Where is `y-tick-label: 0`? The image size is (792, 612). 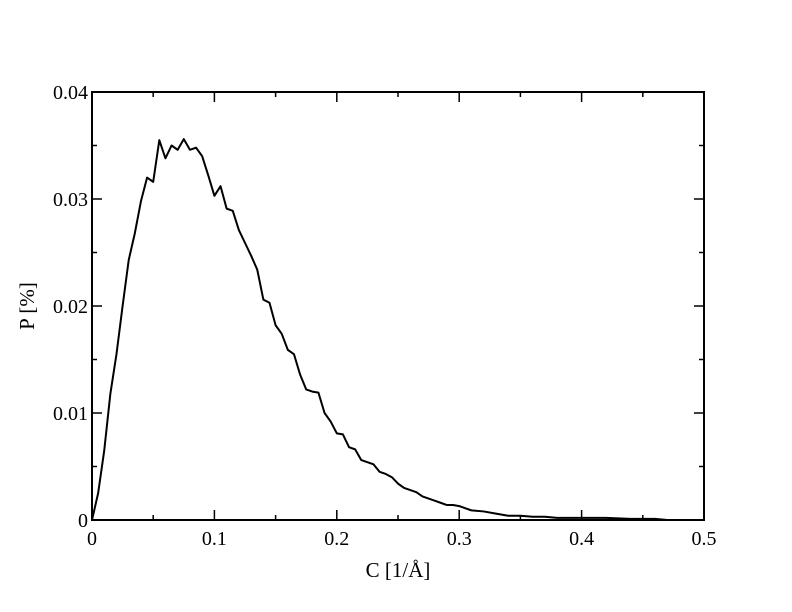 y-tick-label: 0 is located at coordinates (83, 521).